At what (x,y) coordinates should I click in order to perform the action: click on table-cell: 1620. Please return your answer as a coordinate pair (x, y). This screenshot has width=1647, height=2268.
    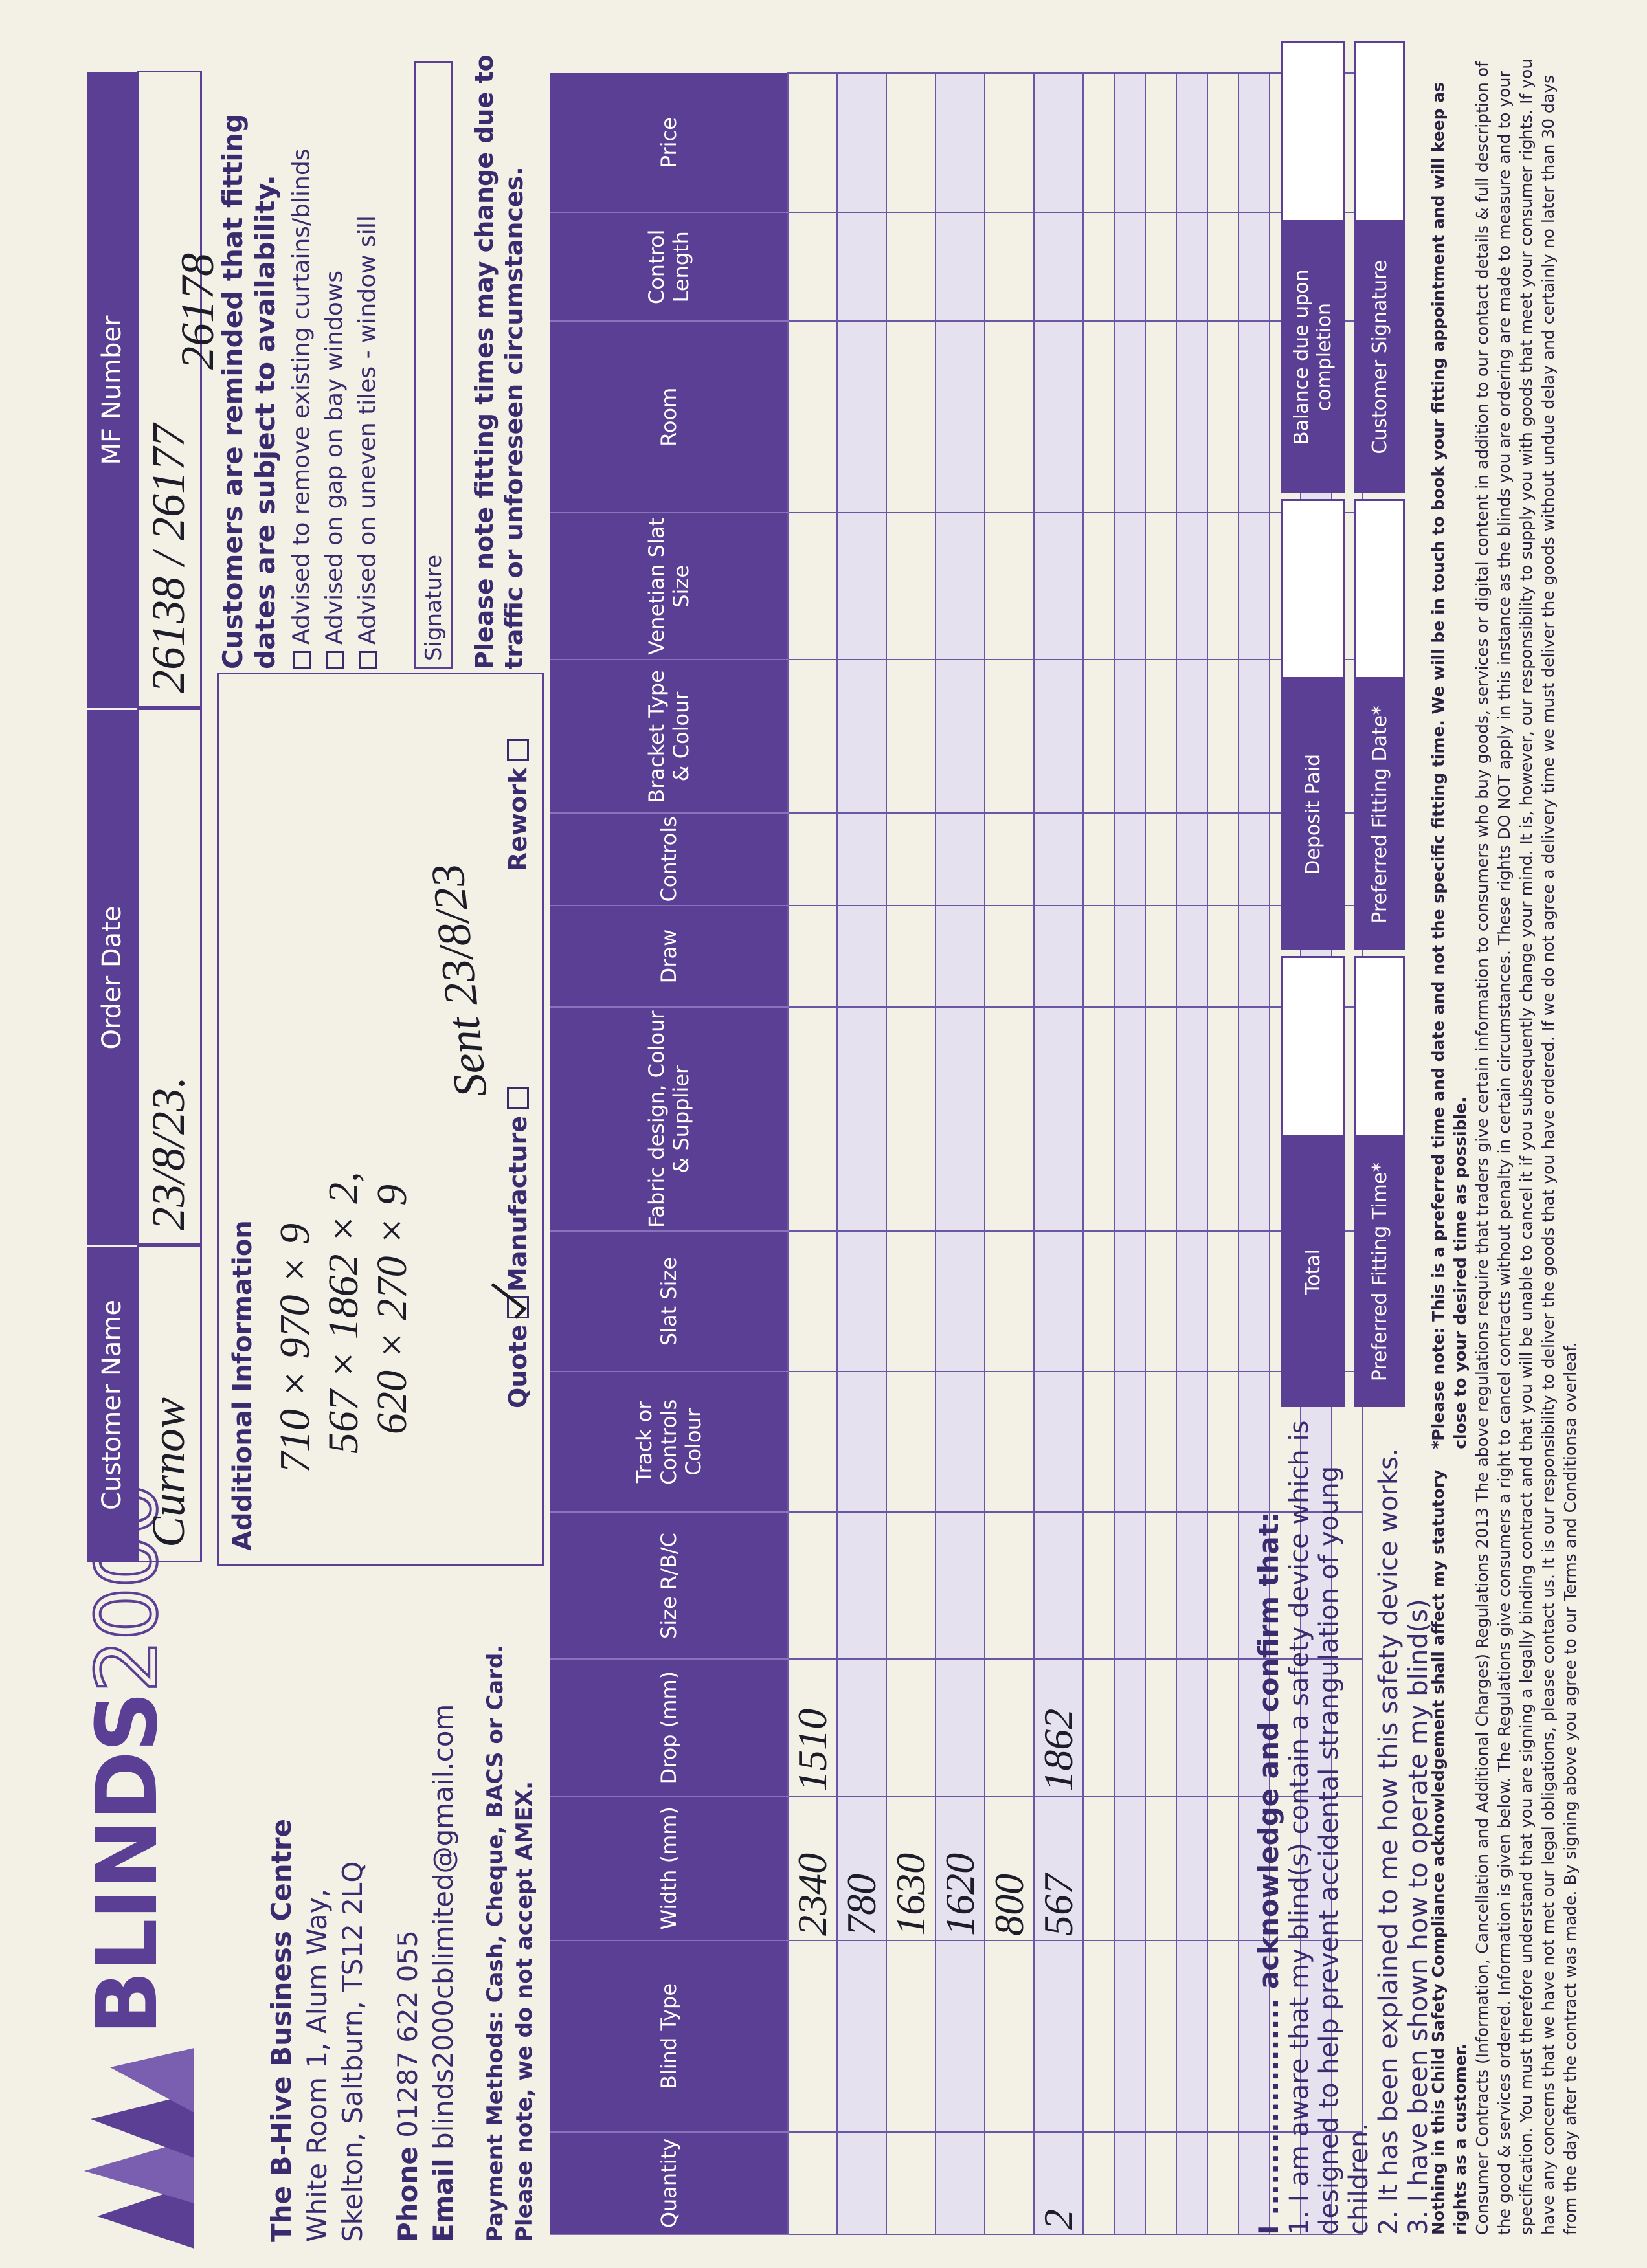
    Looking at the image, I should click on (960, 1868).